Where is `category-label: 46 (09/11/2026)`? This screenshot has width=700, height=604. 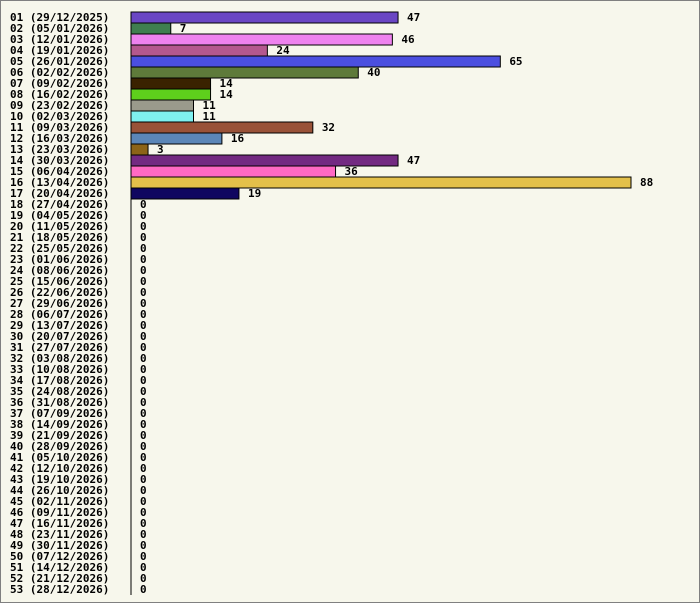
category-label: 46 (09/11/2026) is located at coordinates (59, 512).